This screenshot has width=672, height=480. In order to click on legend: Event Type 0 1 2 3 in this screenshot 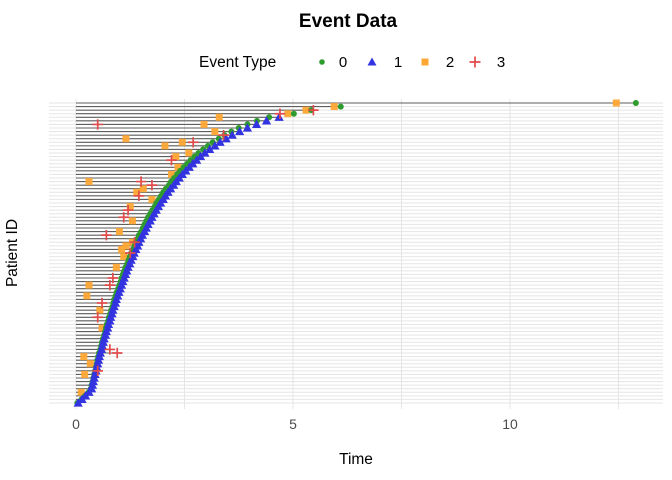, I will do `click(352, 62)`.